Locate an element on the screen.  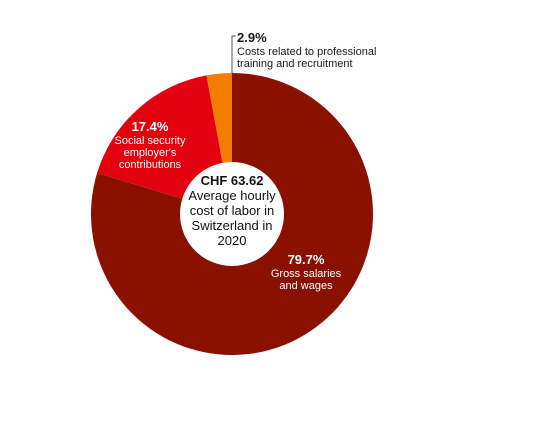
center-line-2: cost of labor in is located at coordinates (232, 210).